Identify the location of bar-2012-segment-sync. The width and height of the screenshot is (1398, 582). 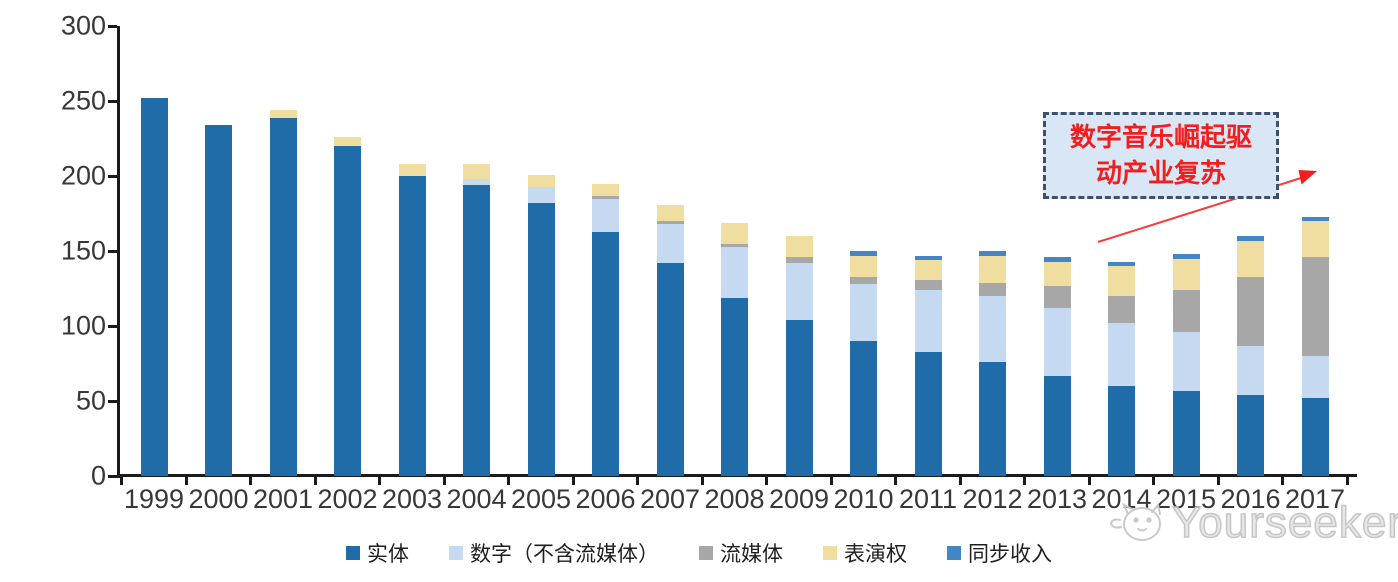
(992, 253).